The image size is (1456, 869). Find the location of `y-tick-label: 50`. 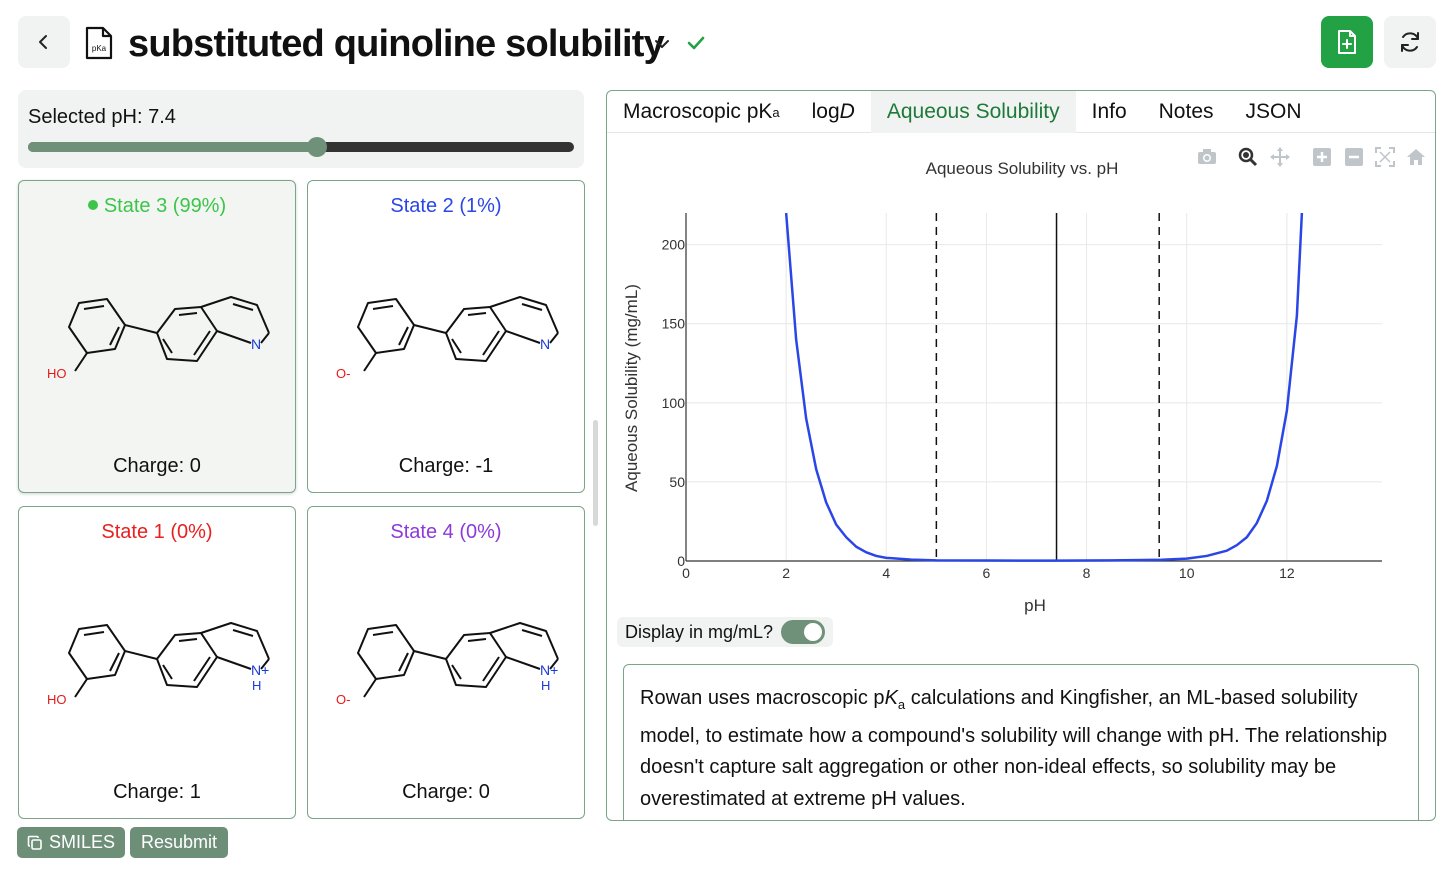

y-tick-label: 50 is located at coordinates (677, 482).